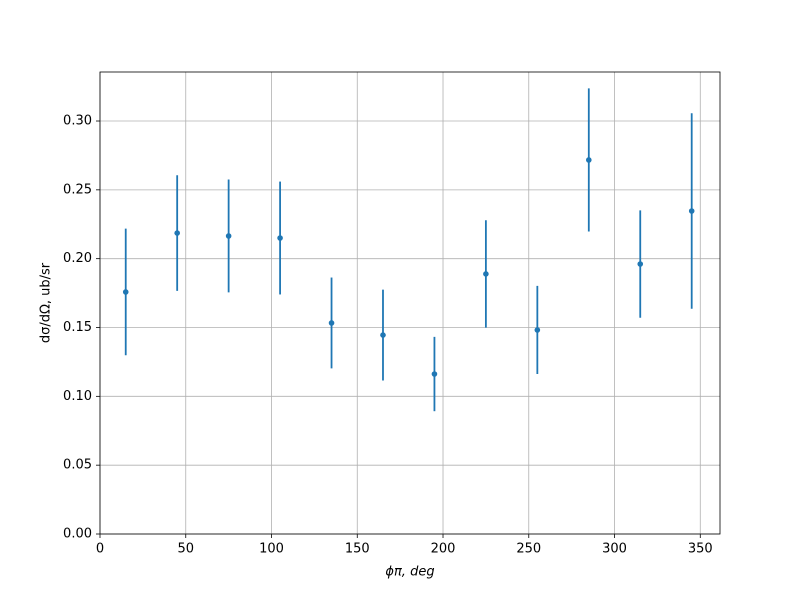 The height and width of the screenshot is (600, 800). What do you see at coordinates (77, 189) in the screenshot?
I see `y-tick-label: 0.25` at bounding box center [77, 189].